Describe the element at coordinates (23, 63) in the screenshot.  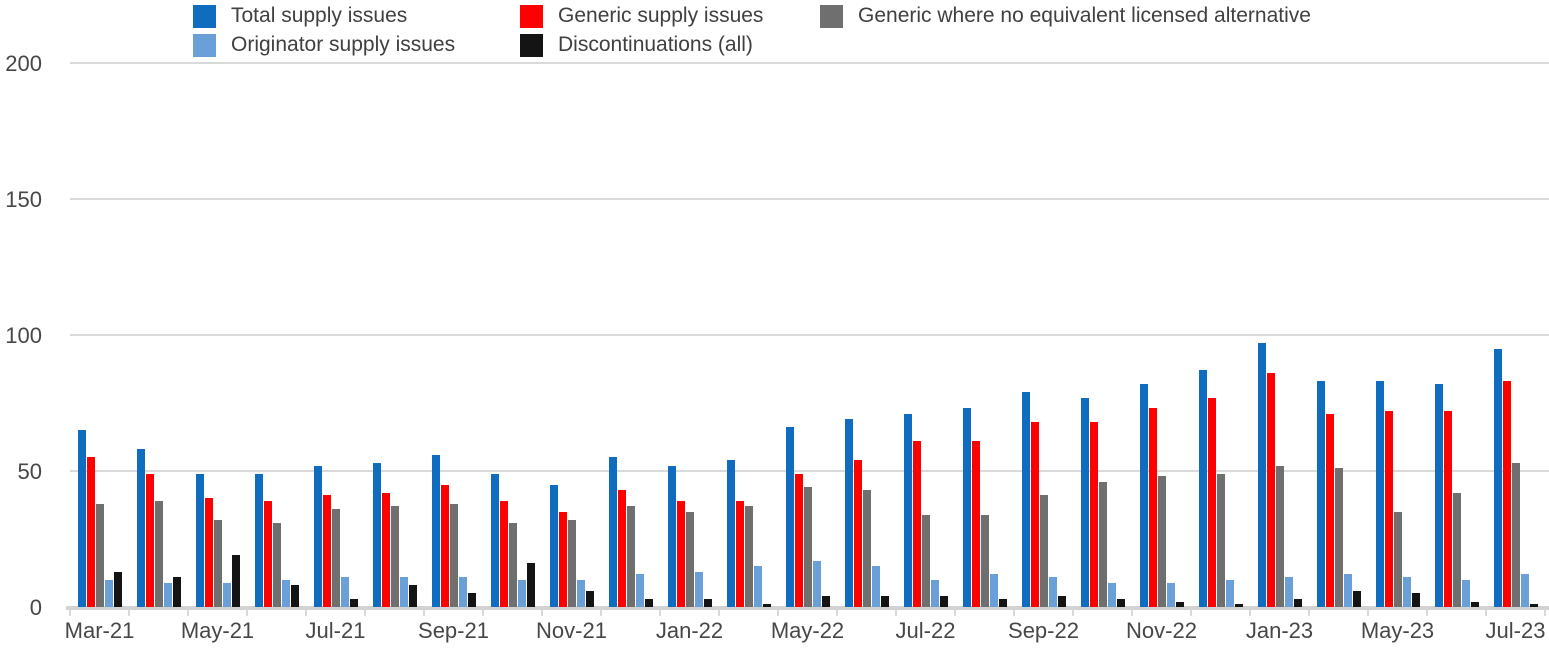
I see `y-tick-label: 200` at that location.